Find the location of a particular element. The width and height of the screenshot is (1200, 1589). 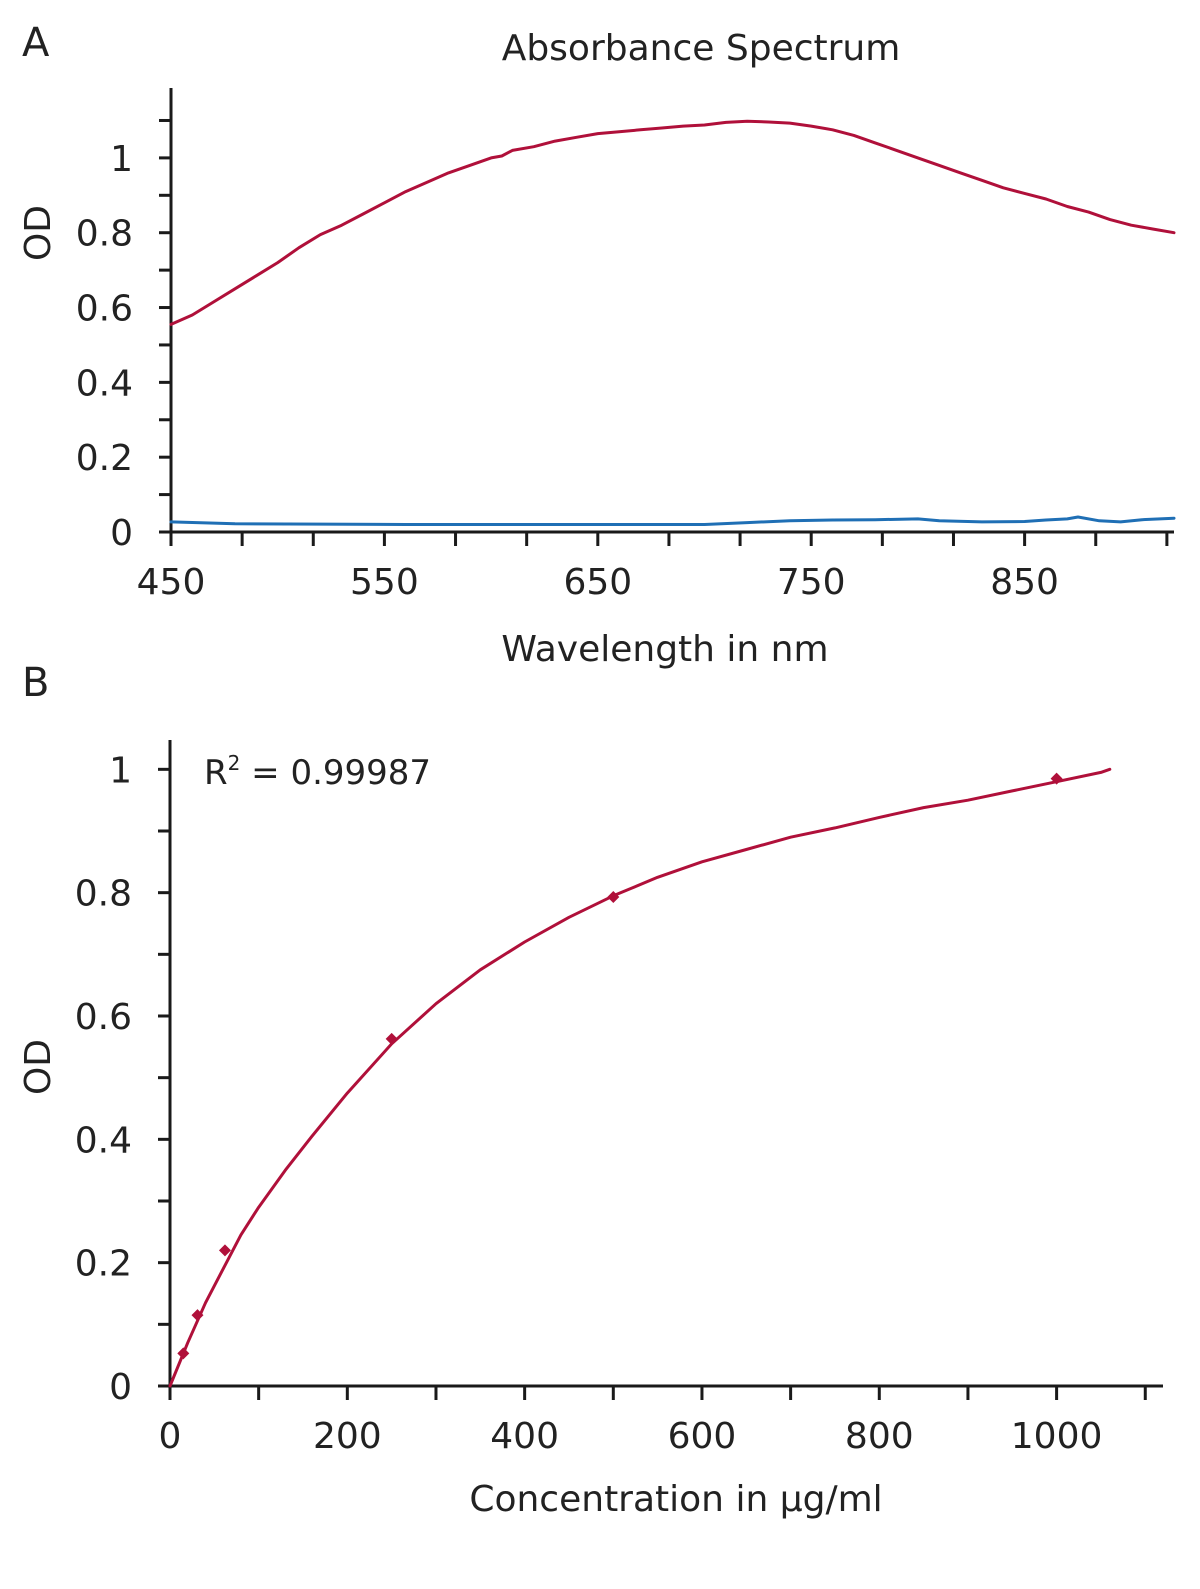

panel-a-y-ticks: 0 0.2 0.4 0.6 0.8 1 is located at coordinates (123, 336).